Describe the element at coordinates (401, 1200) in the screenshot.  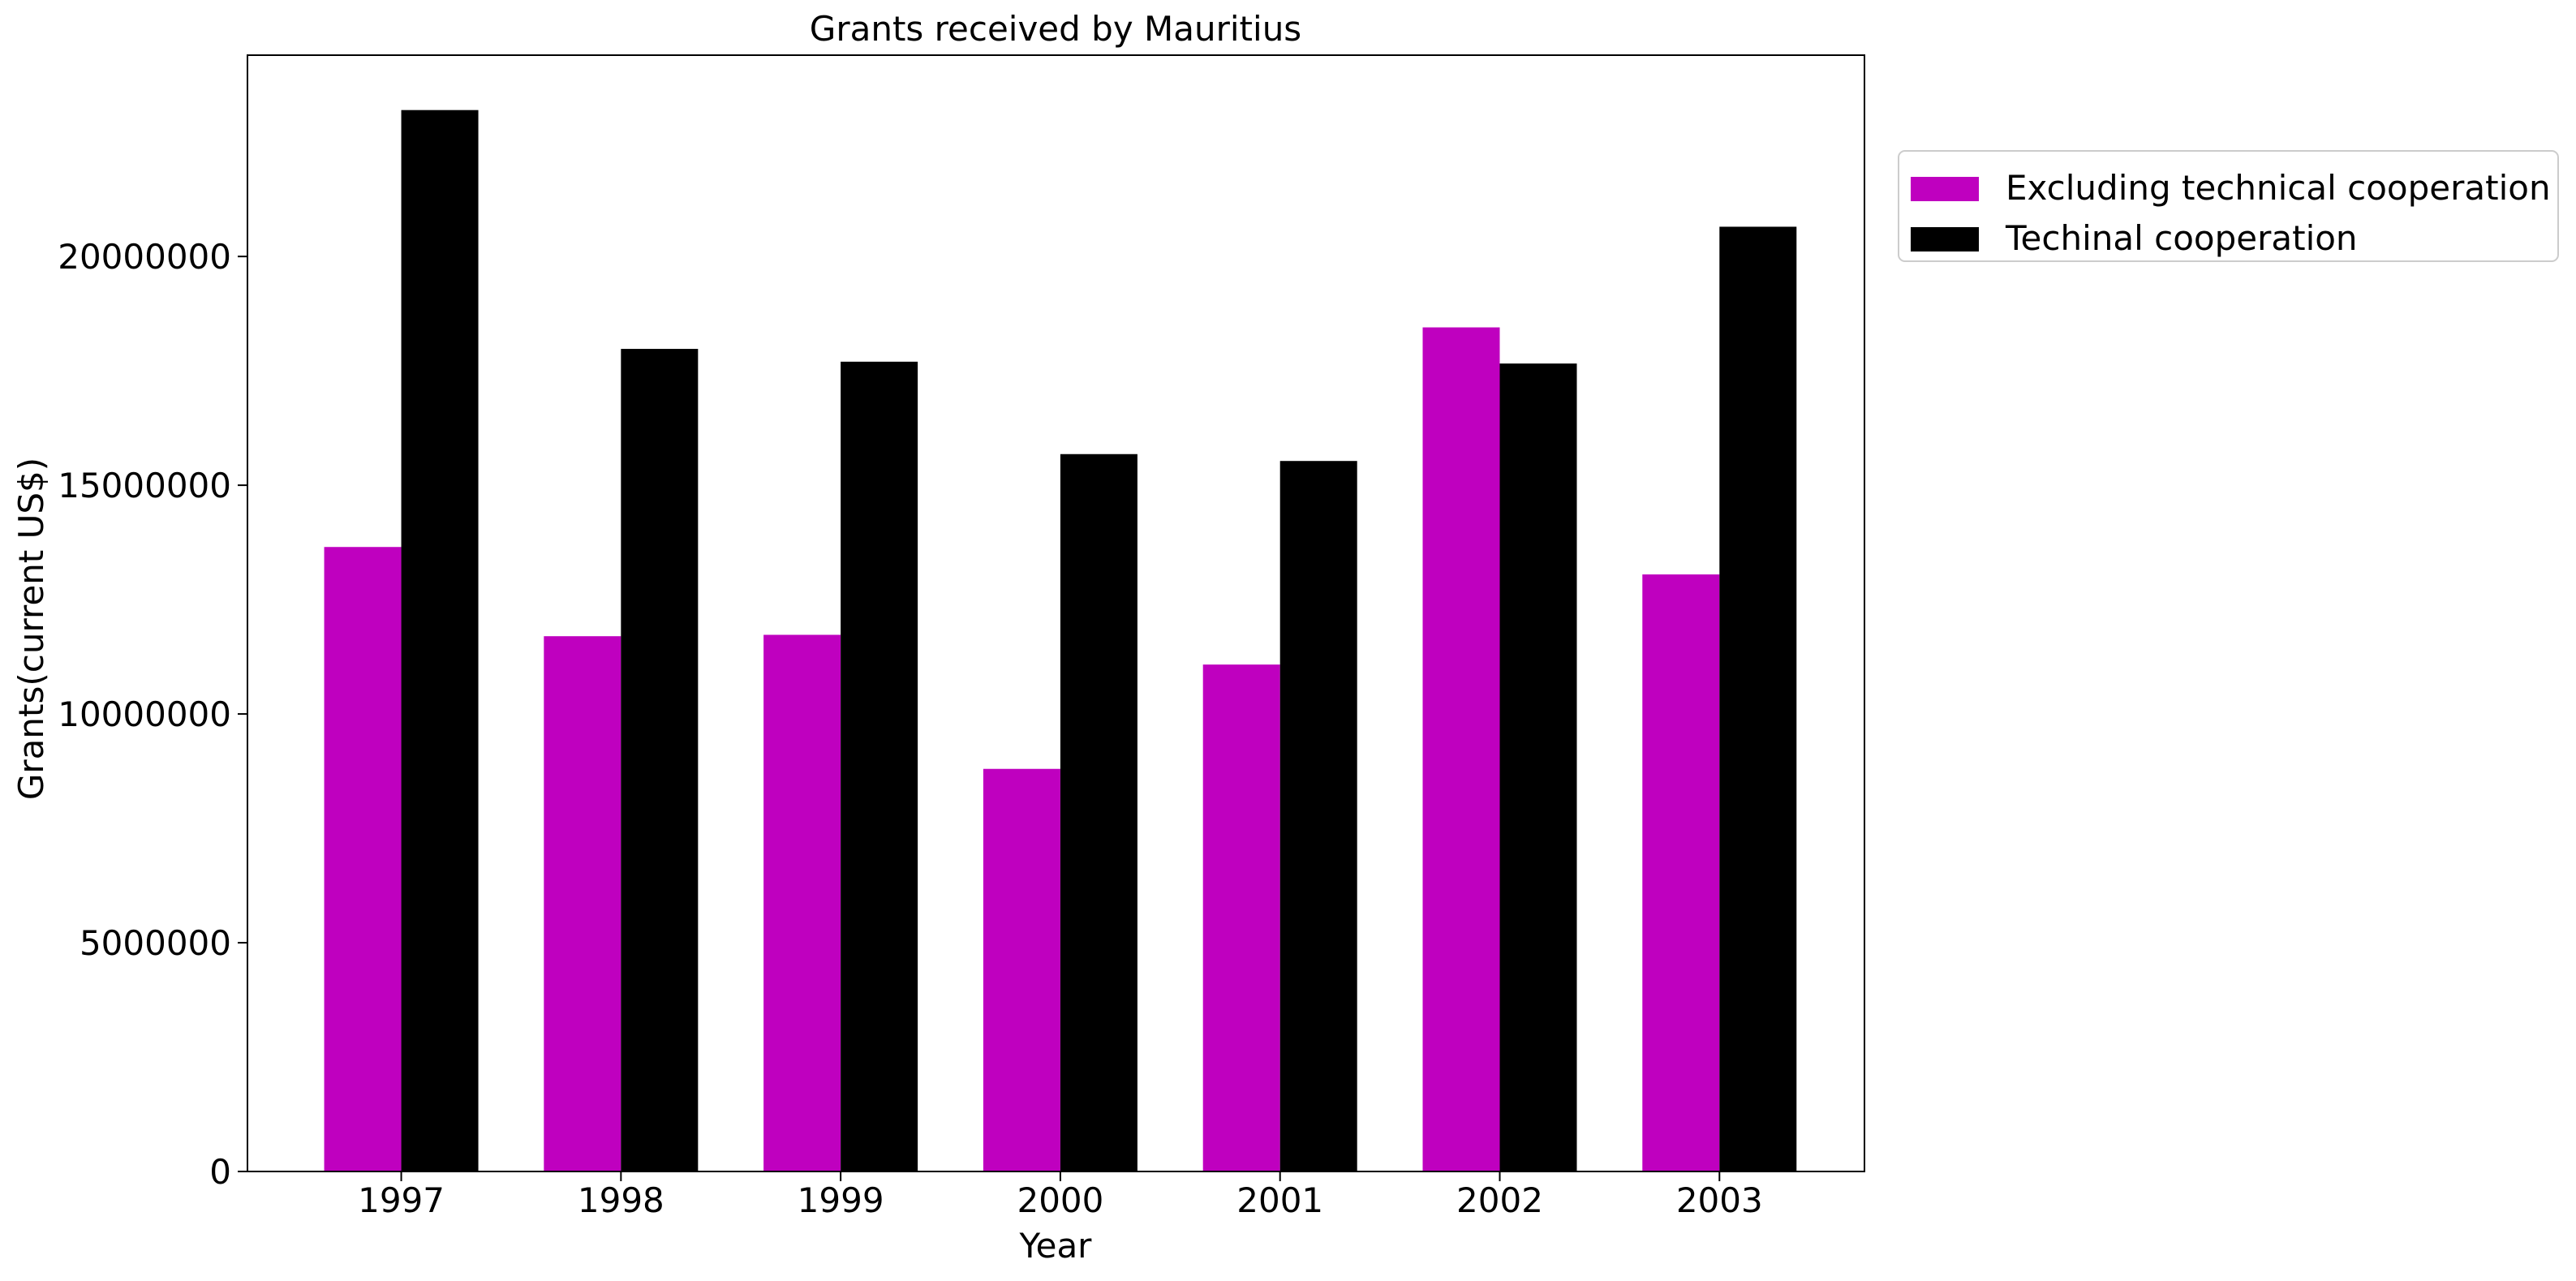
I see `x-tick-label-1997: 1997` at that location.